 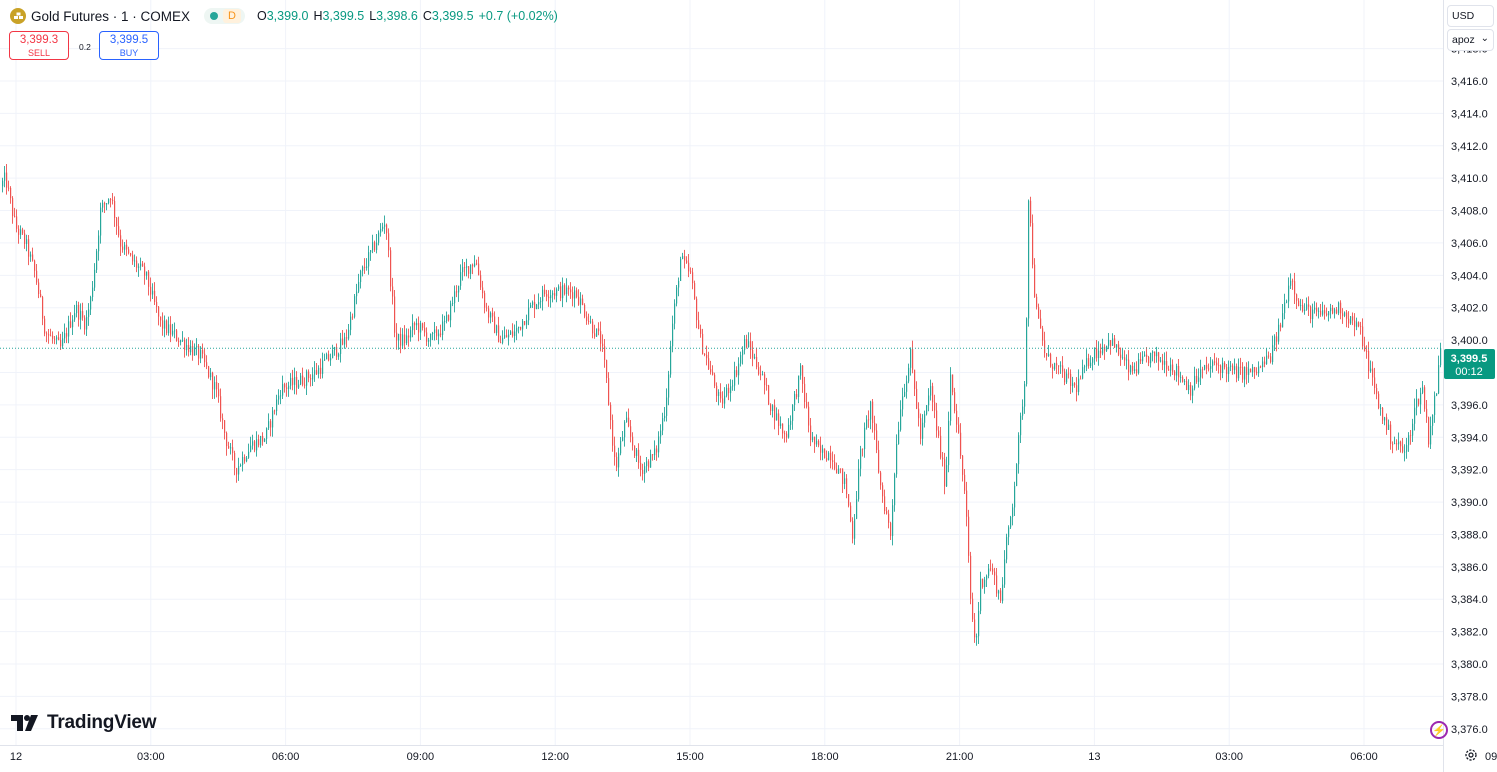 I want to click on ohlc-value: 3,399.5, so click(x=452, y=16).